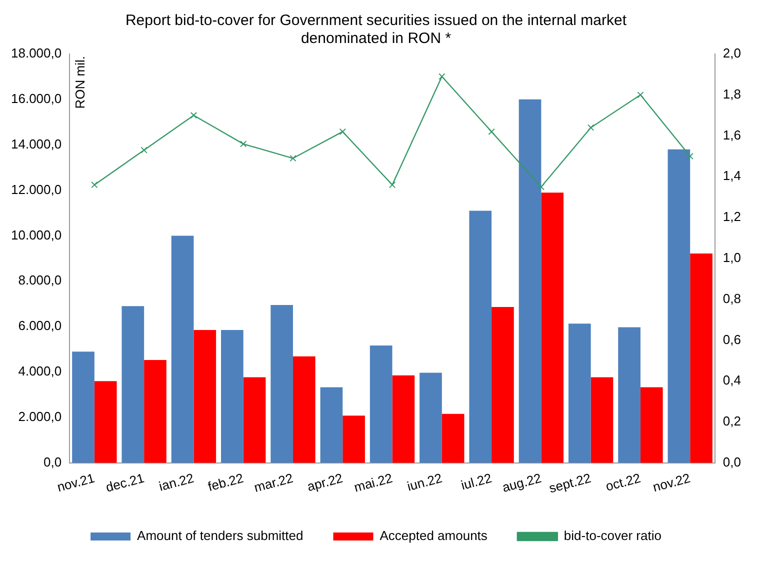  Describe the element at coordinates (732, 339) in the screenshot. I see `y2-tick-label: 0,6` at that location.